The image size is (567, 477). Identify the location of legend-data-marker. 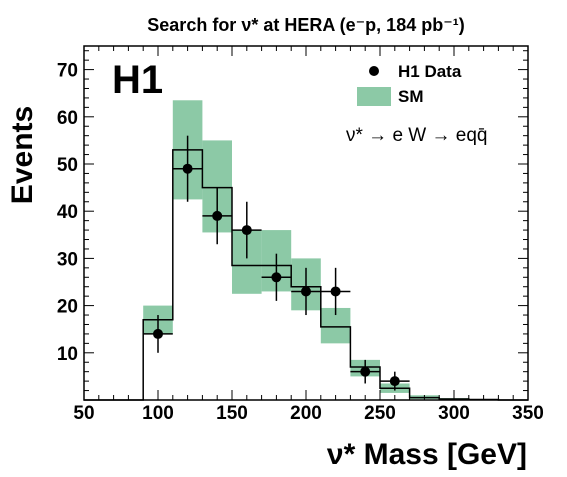
(374, 71).